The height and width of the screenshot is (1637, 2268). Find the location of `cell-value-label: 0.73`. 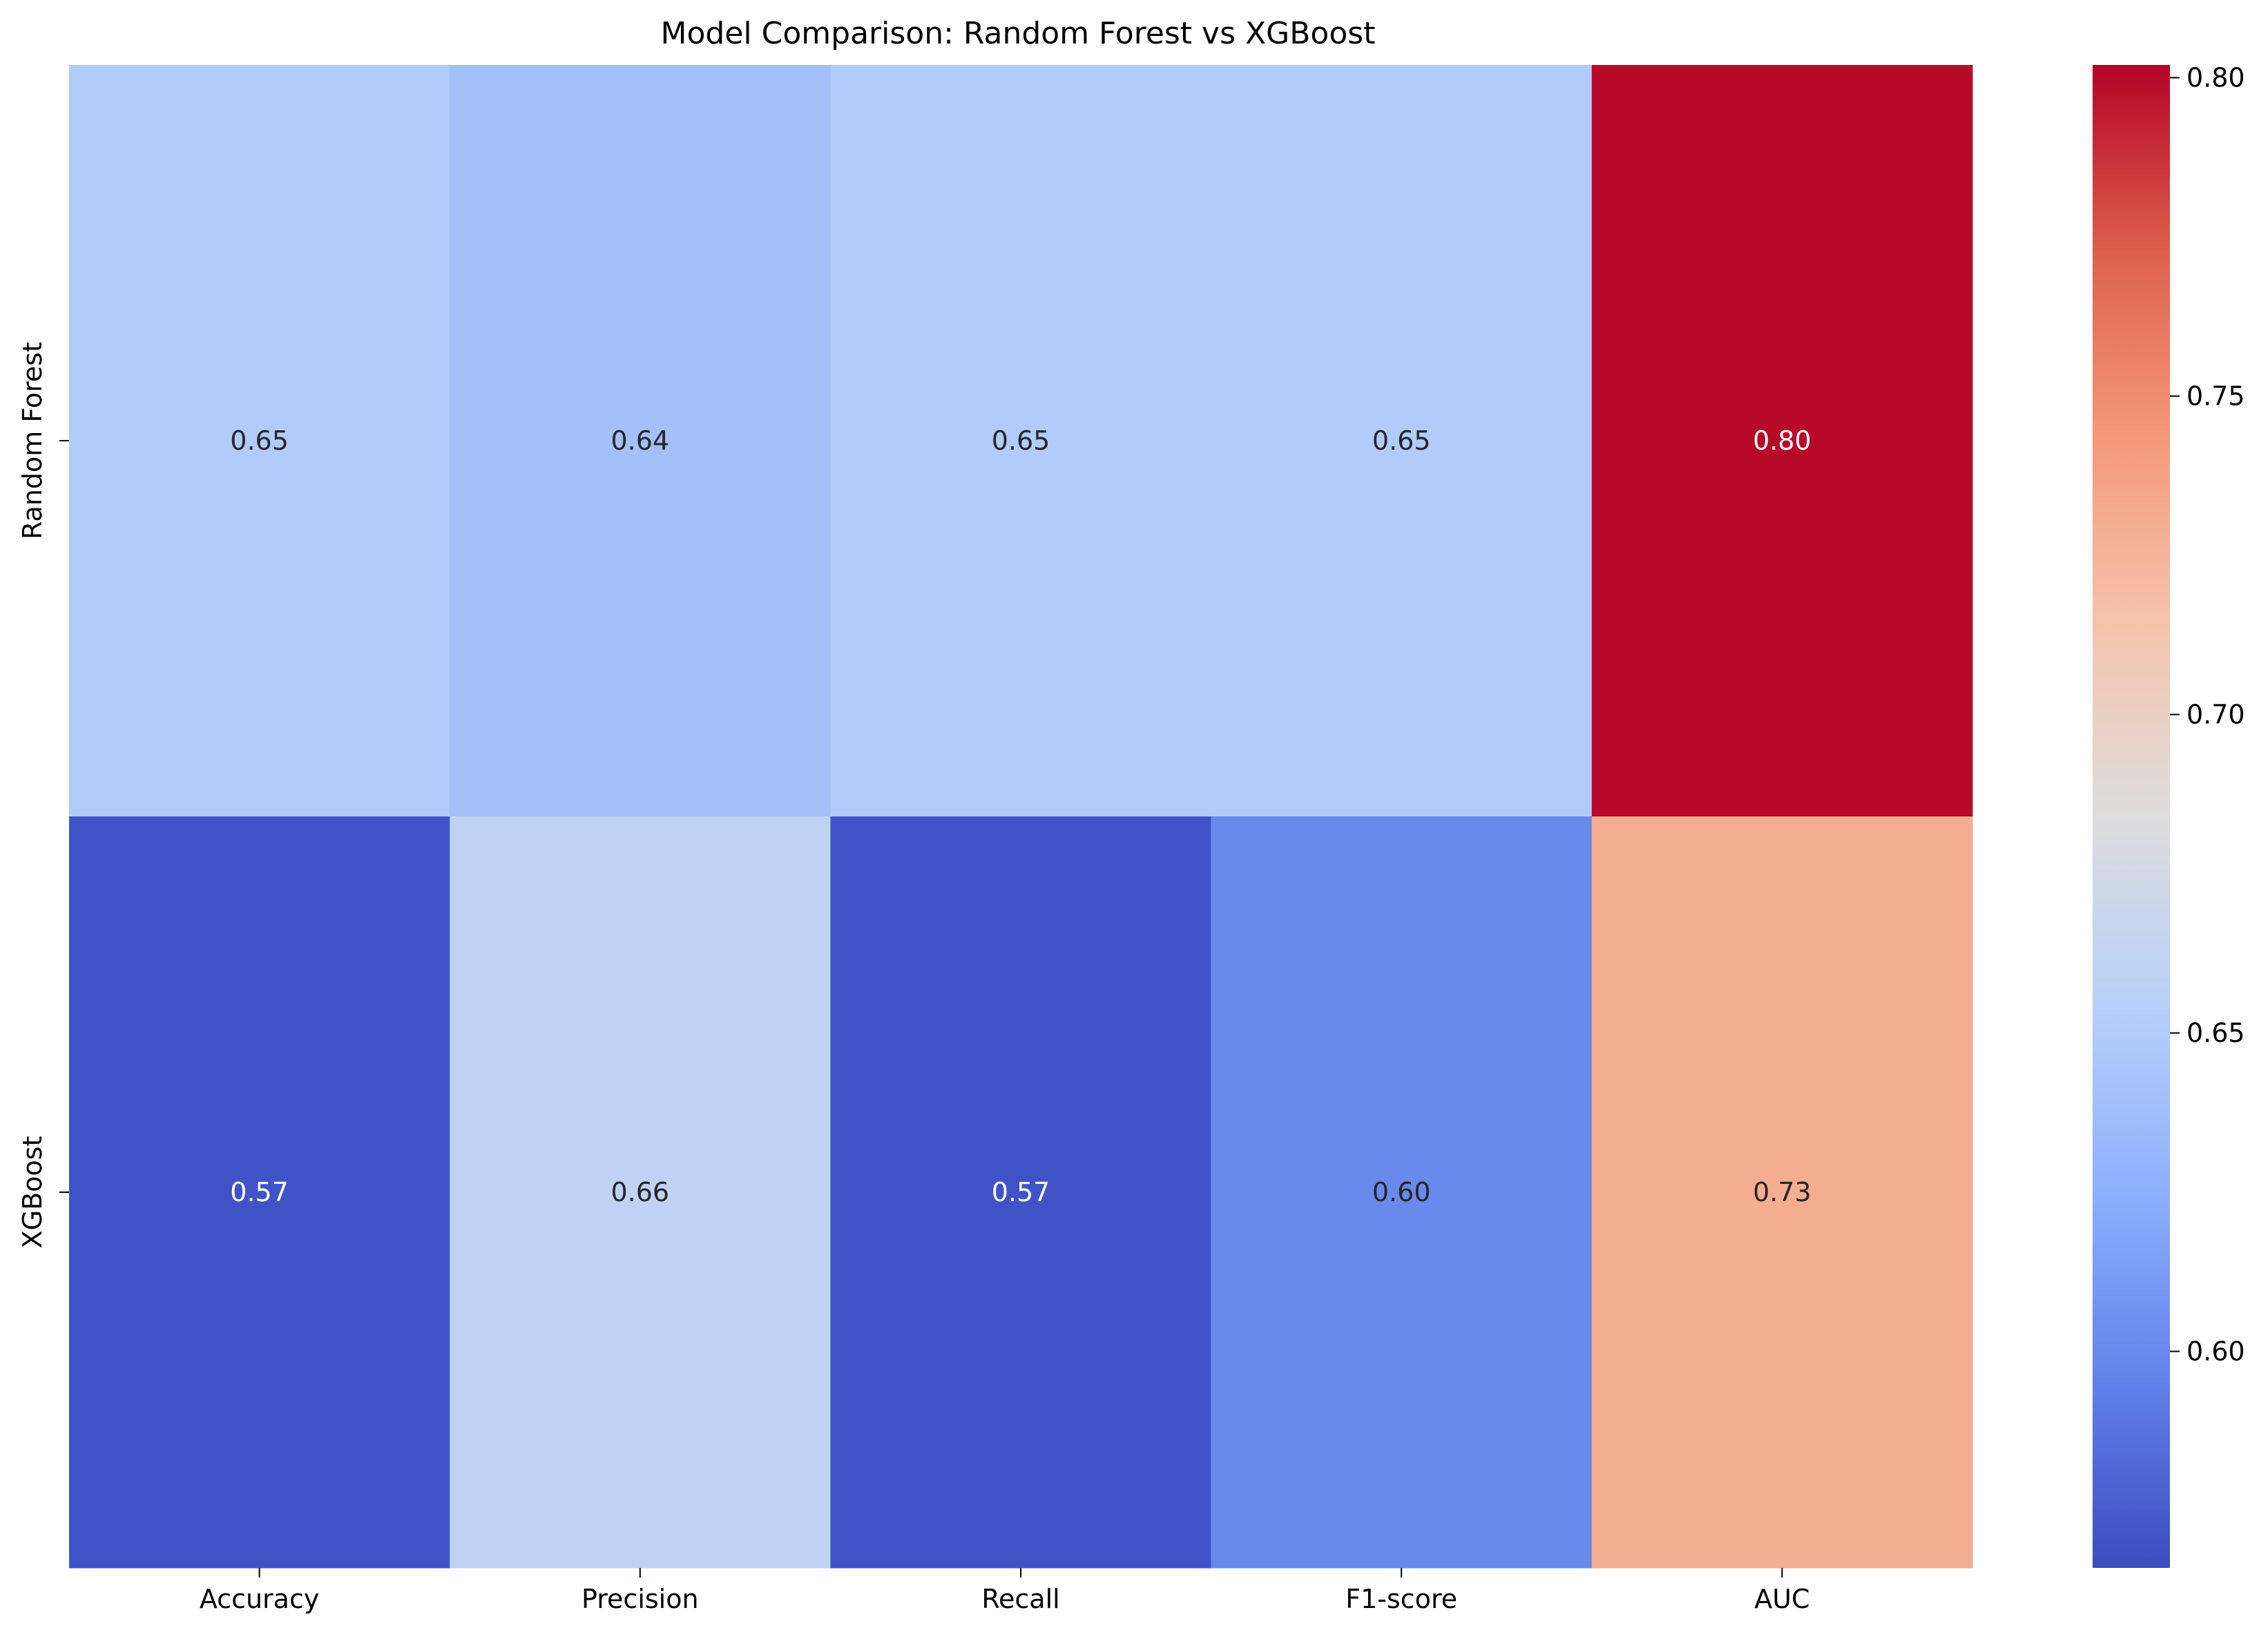

cell-value-label: 0.73 is located at coordinates (1782, 1192).